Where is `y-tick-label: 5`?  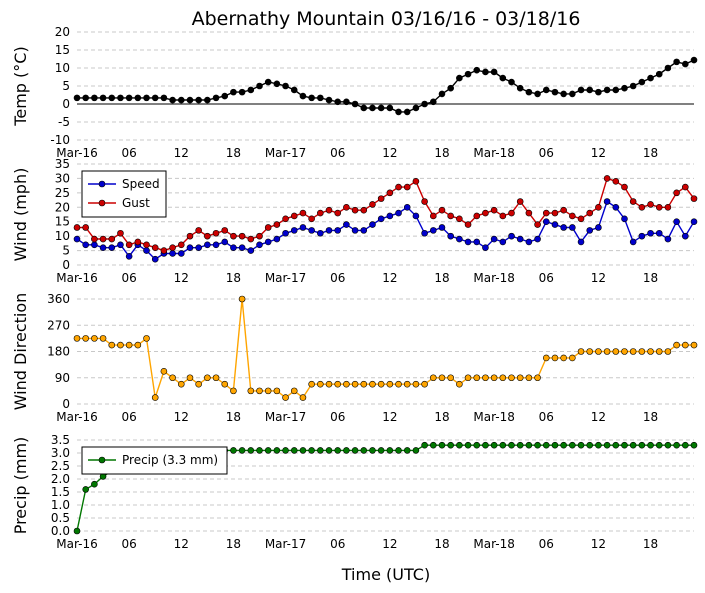
y-tick-label: 5 is located at coordinates (66, 251).